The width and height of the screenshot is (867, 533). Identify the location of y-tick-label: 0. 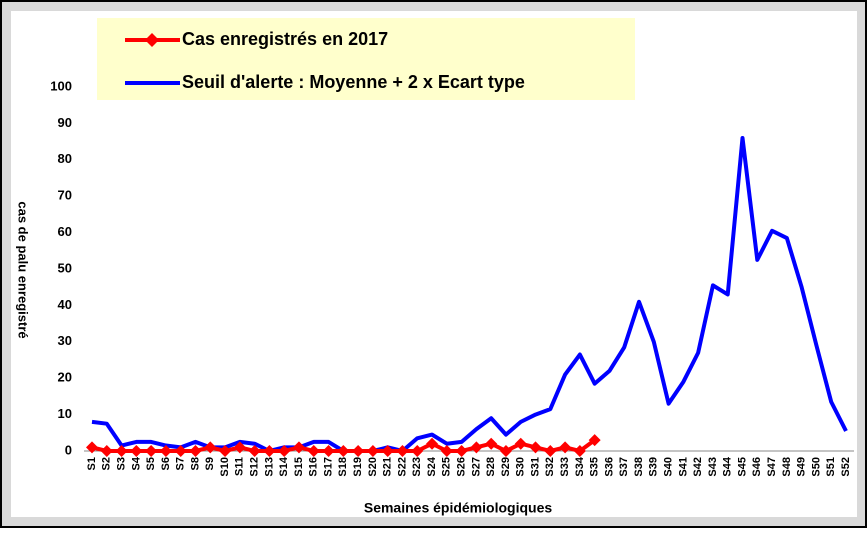
(68, 449).